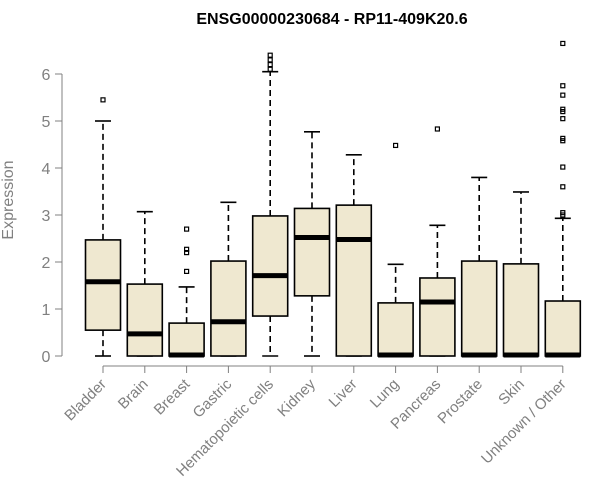  What do you see at coordinates (563, 199) in the screenshot?
I see `box-unknown-other` at bounding box center [563, 199].